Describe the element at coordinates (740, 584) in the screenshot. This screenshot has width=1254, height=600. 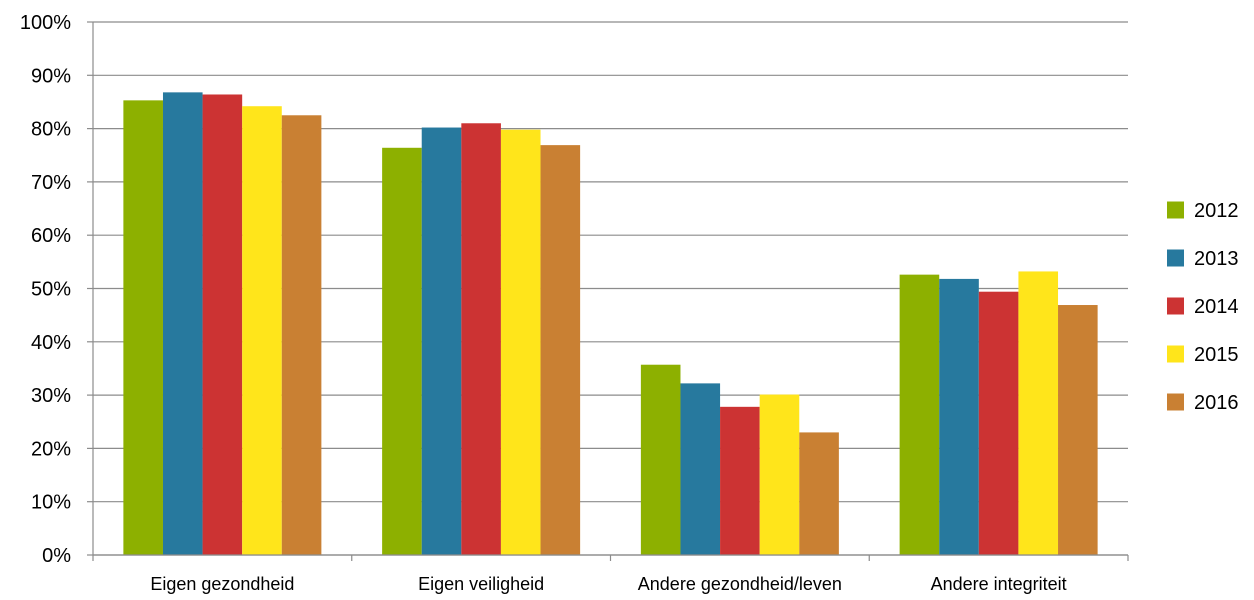
I see `x-category-label: Andere gezondheid/leven` at that location.